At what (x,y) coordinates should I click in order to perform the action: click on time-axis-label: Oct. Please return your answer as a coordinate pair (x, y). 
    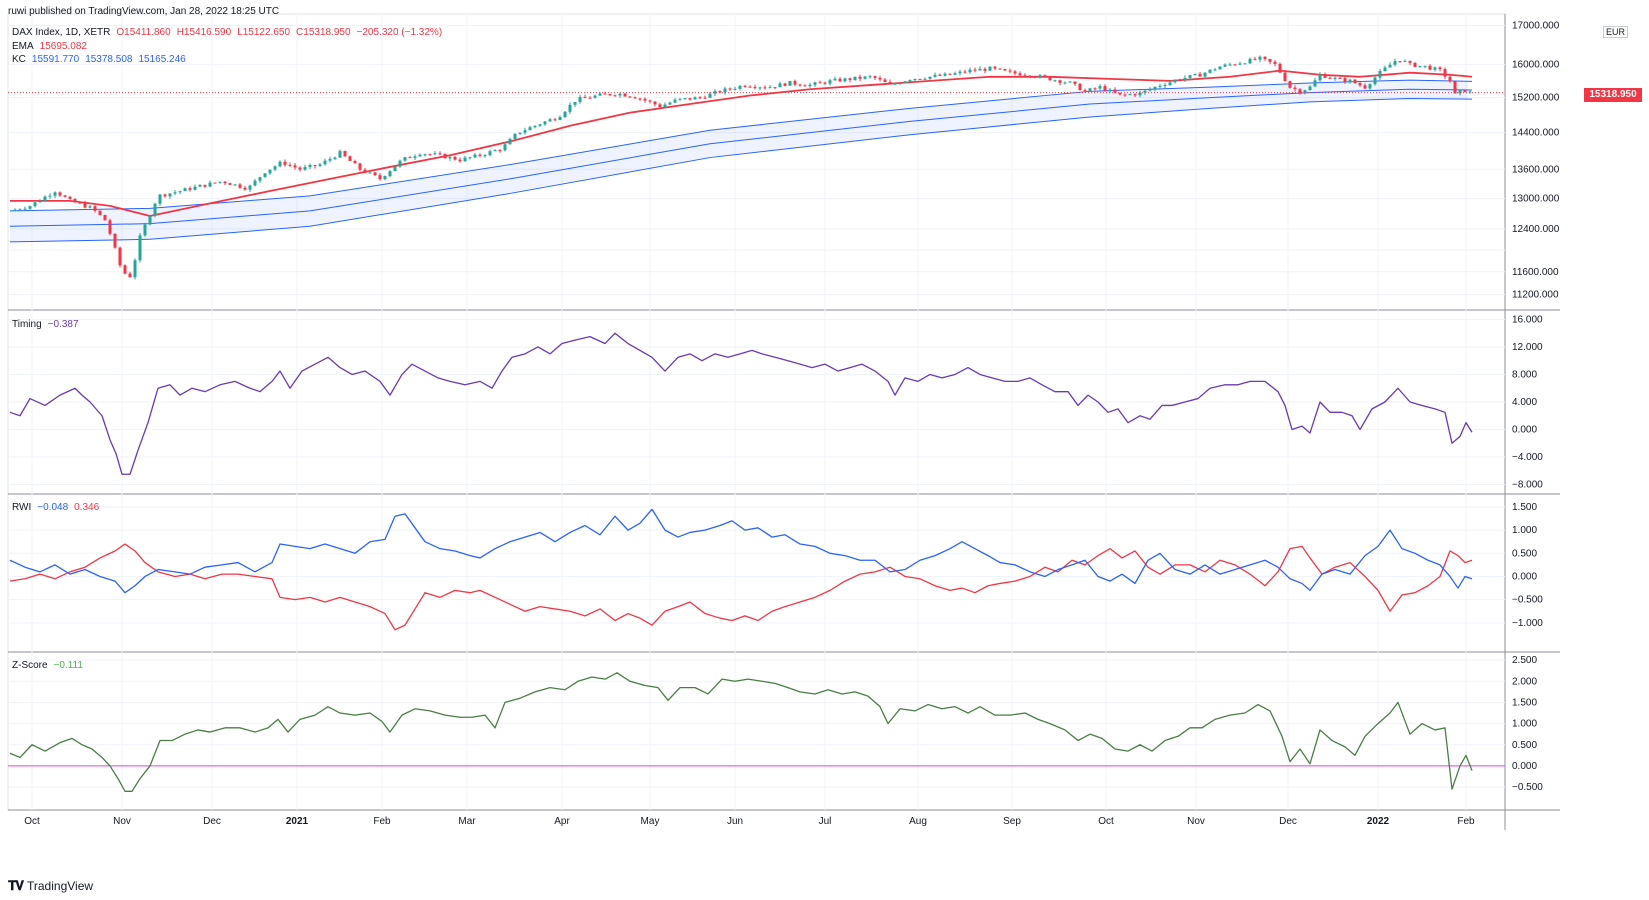
    Looking at the image, I should click on (32, 821).